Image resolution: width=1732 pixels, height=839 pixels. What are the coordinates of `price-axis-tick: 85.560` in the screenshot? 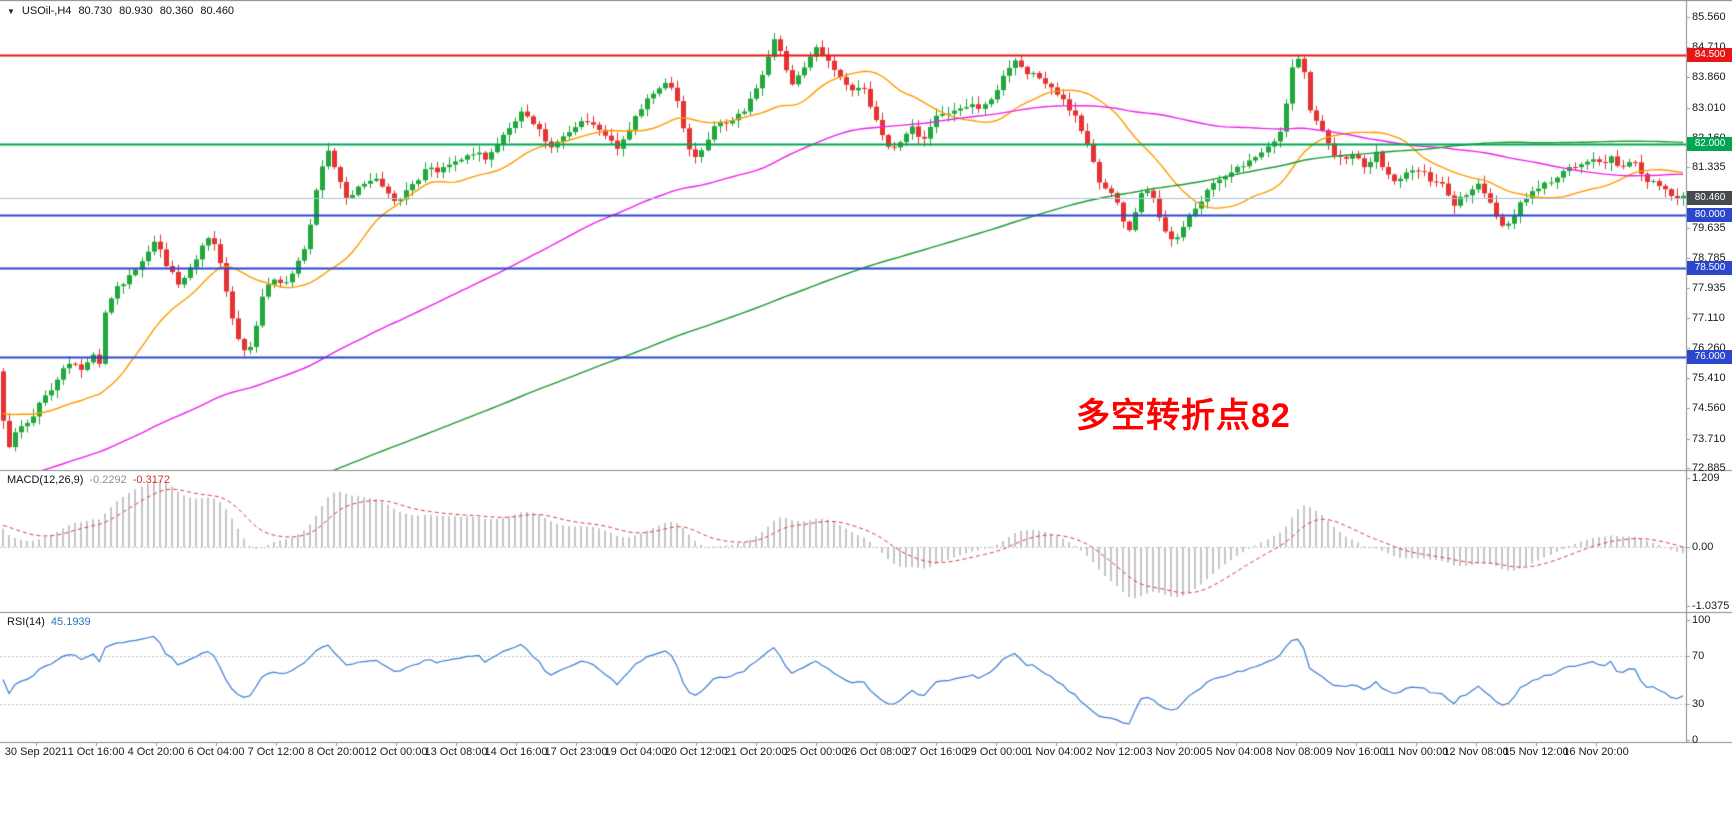 It's located at (1709, 17).